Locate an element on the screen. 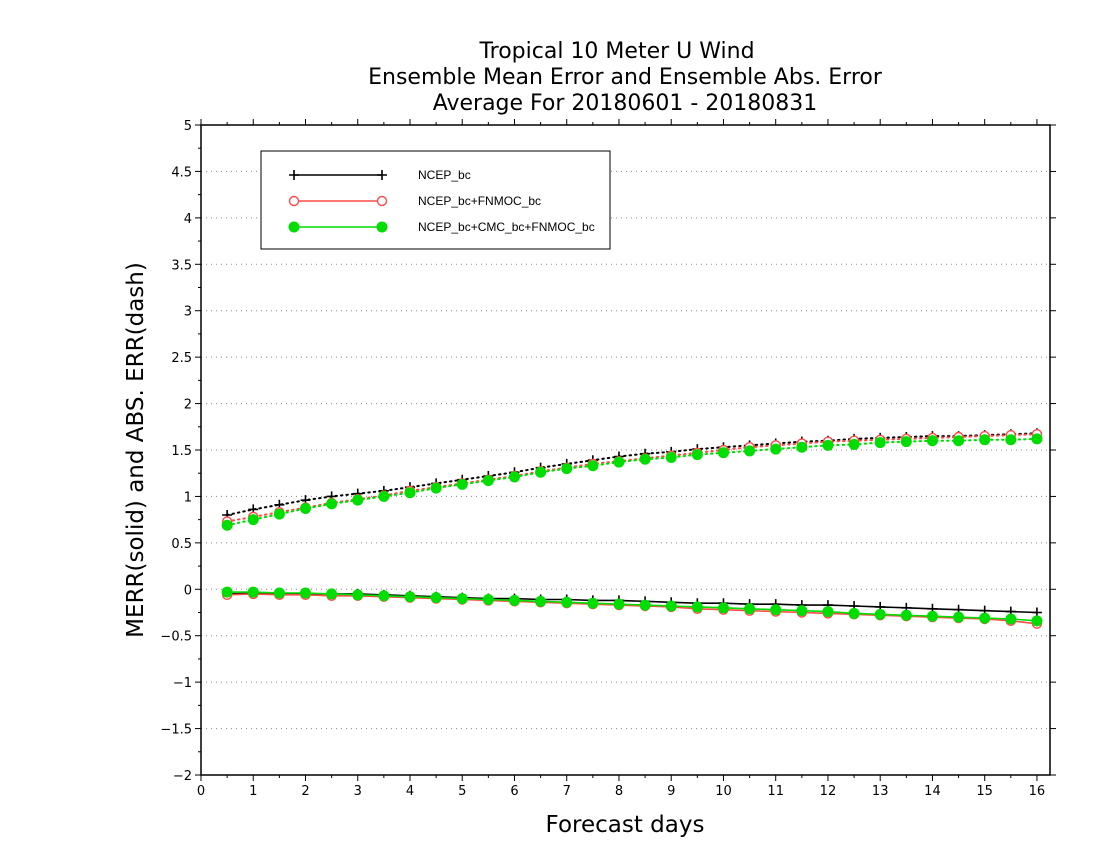  x-tick-label: 2 is located at coordinates (305, 791).